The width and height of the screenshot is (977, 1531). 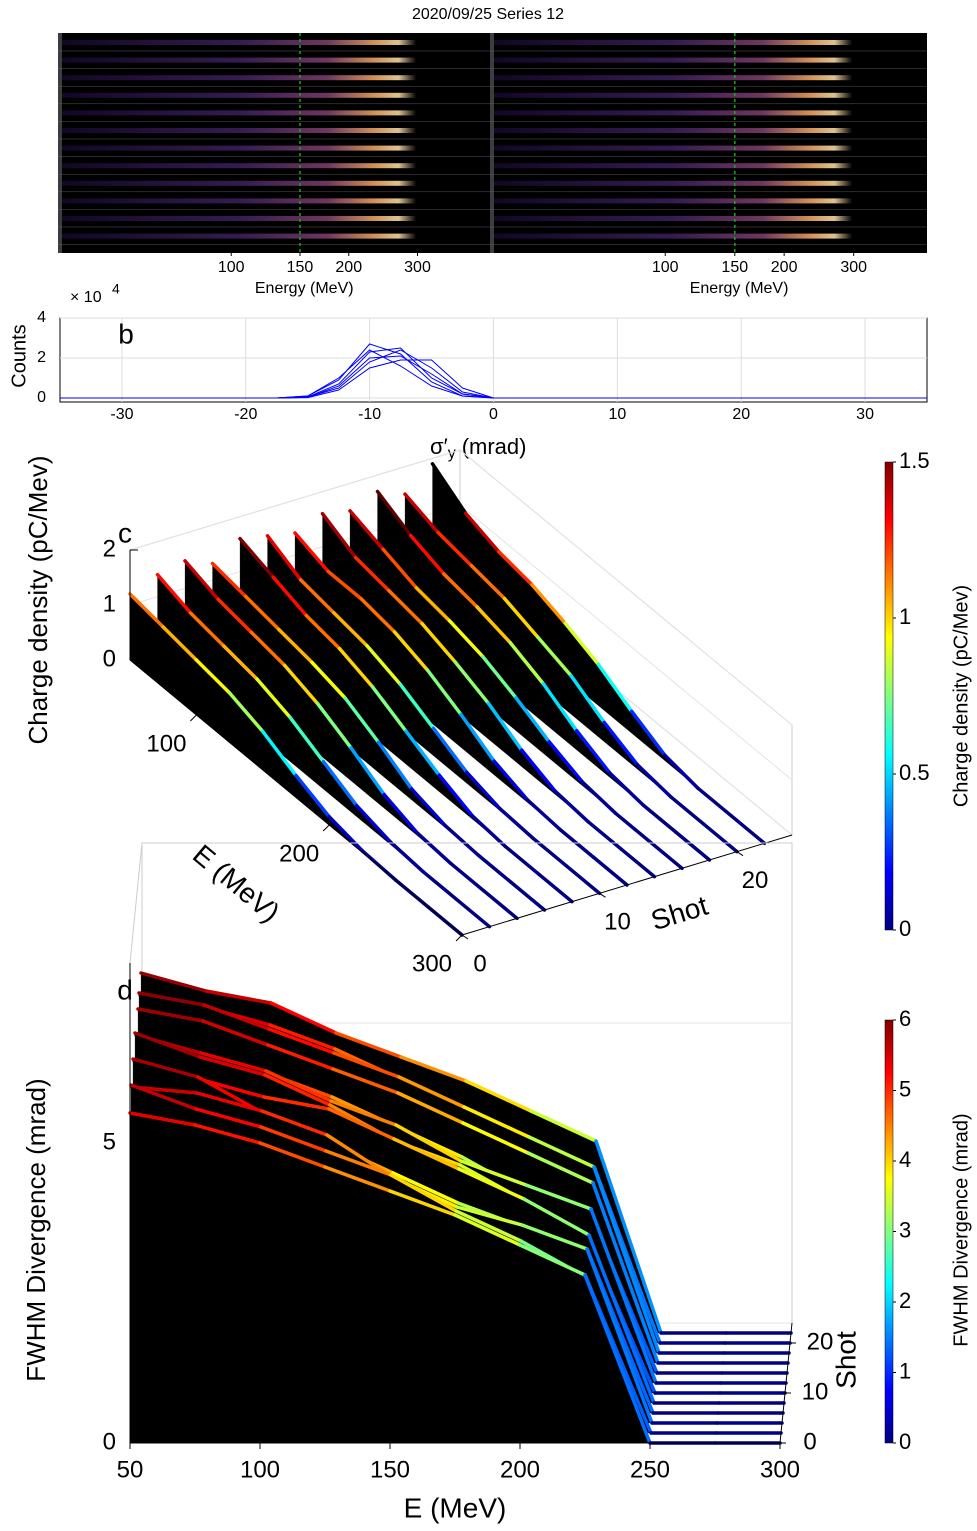 What do you see at coordinates (914, 772) in the screenshot?
I see `colorbar-tick-label: 0.5` at bounding box center [914, 772].